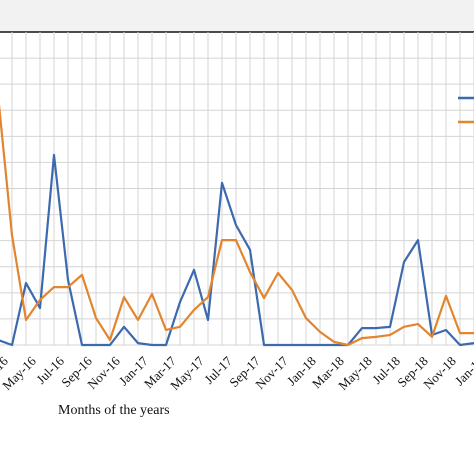 The width and height of the screenshot is (474, 474). Describe the element at coordinates (271, 372) in the screenshot. I see `x-tick-label: Nov-17` at that location.